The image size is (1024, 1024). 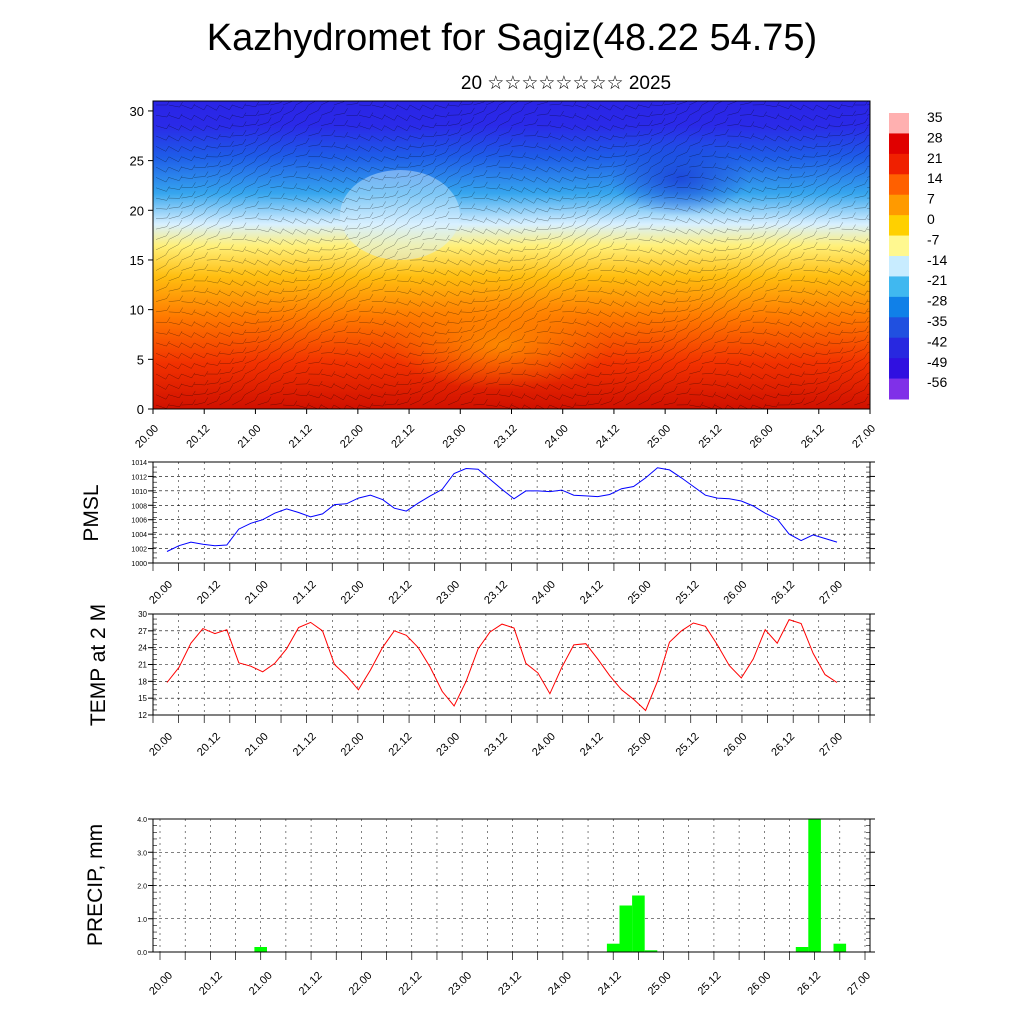 What do you see at coordinates (608, 437) in the screenshot?
I see `heatmap-x-tick-label: 24.12` at bounding box center [608, 437].